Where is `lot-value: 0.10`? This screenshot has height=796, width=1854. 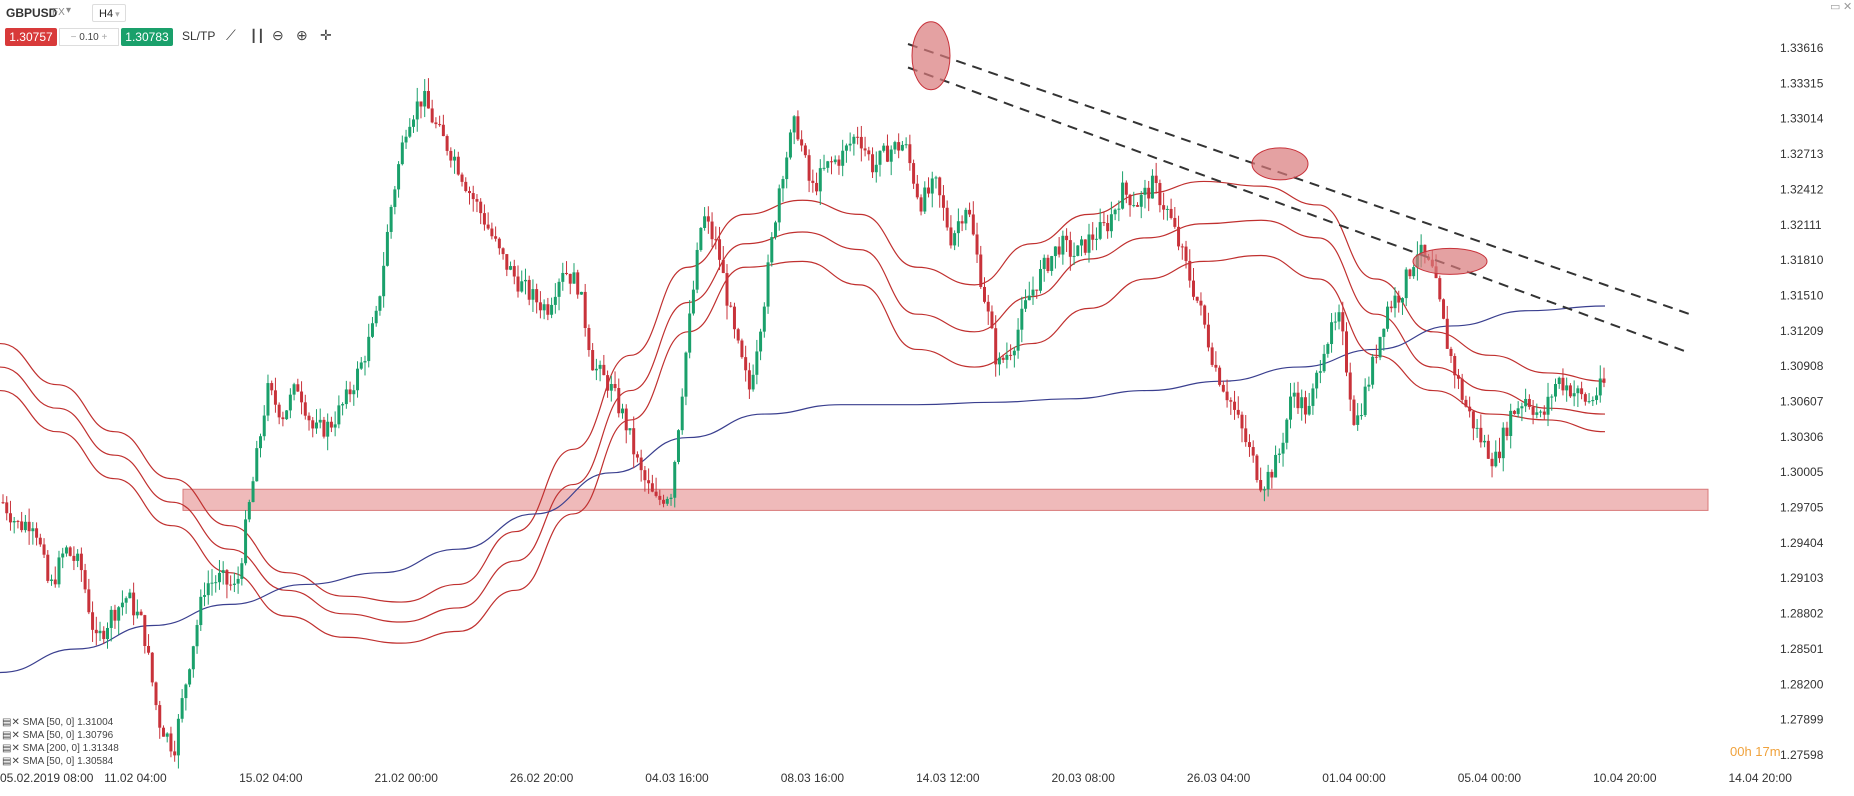 lot-value: 0.10 is located at coordinates (89, 37).